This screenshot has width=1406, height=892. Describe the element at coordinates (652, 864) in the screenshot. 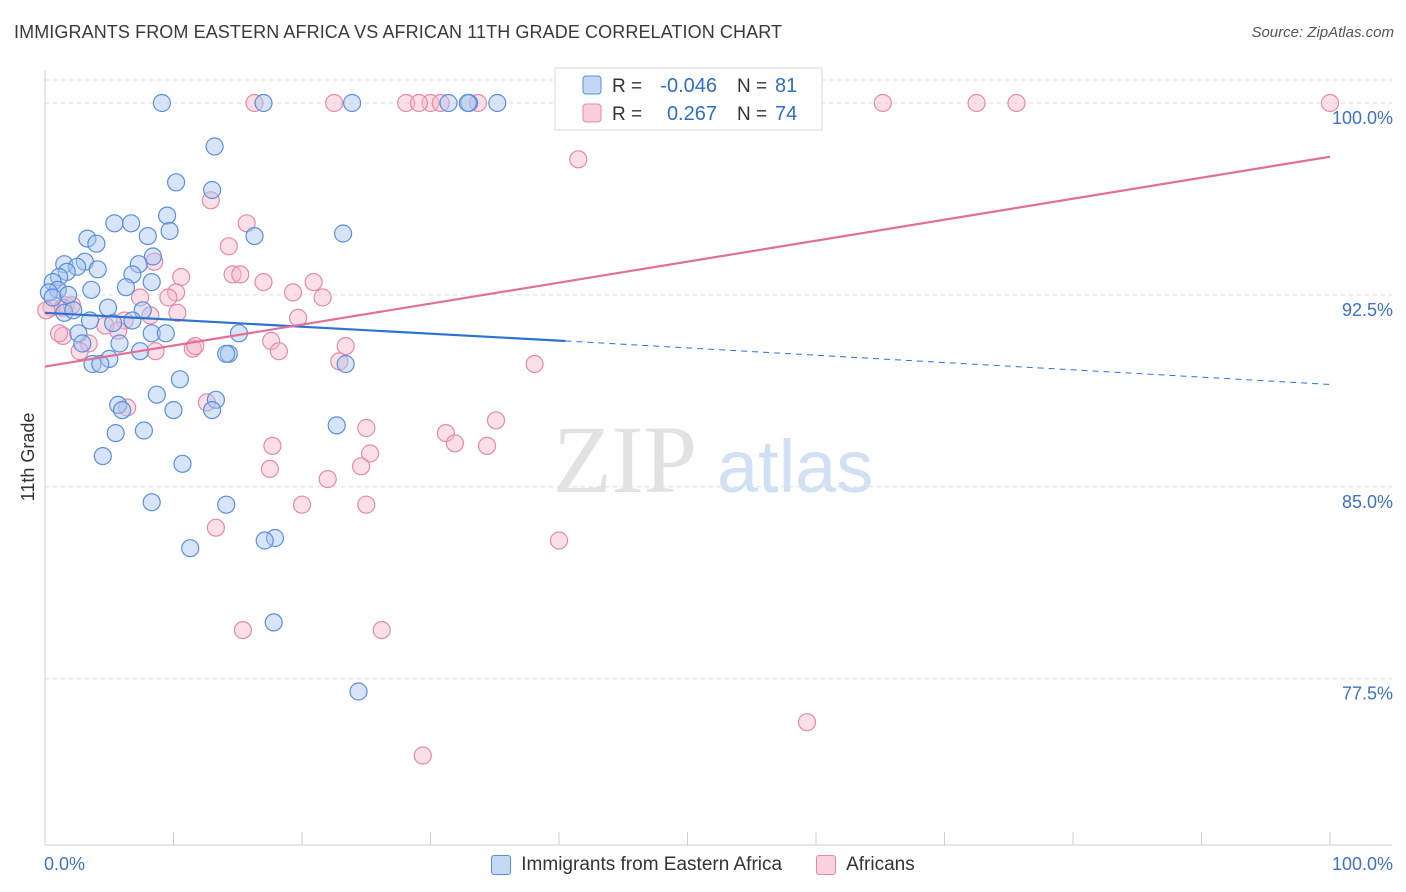

I see `legend-label-eastern-africa: Immigrants from Eastern Africa` at that location.